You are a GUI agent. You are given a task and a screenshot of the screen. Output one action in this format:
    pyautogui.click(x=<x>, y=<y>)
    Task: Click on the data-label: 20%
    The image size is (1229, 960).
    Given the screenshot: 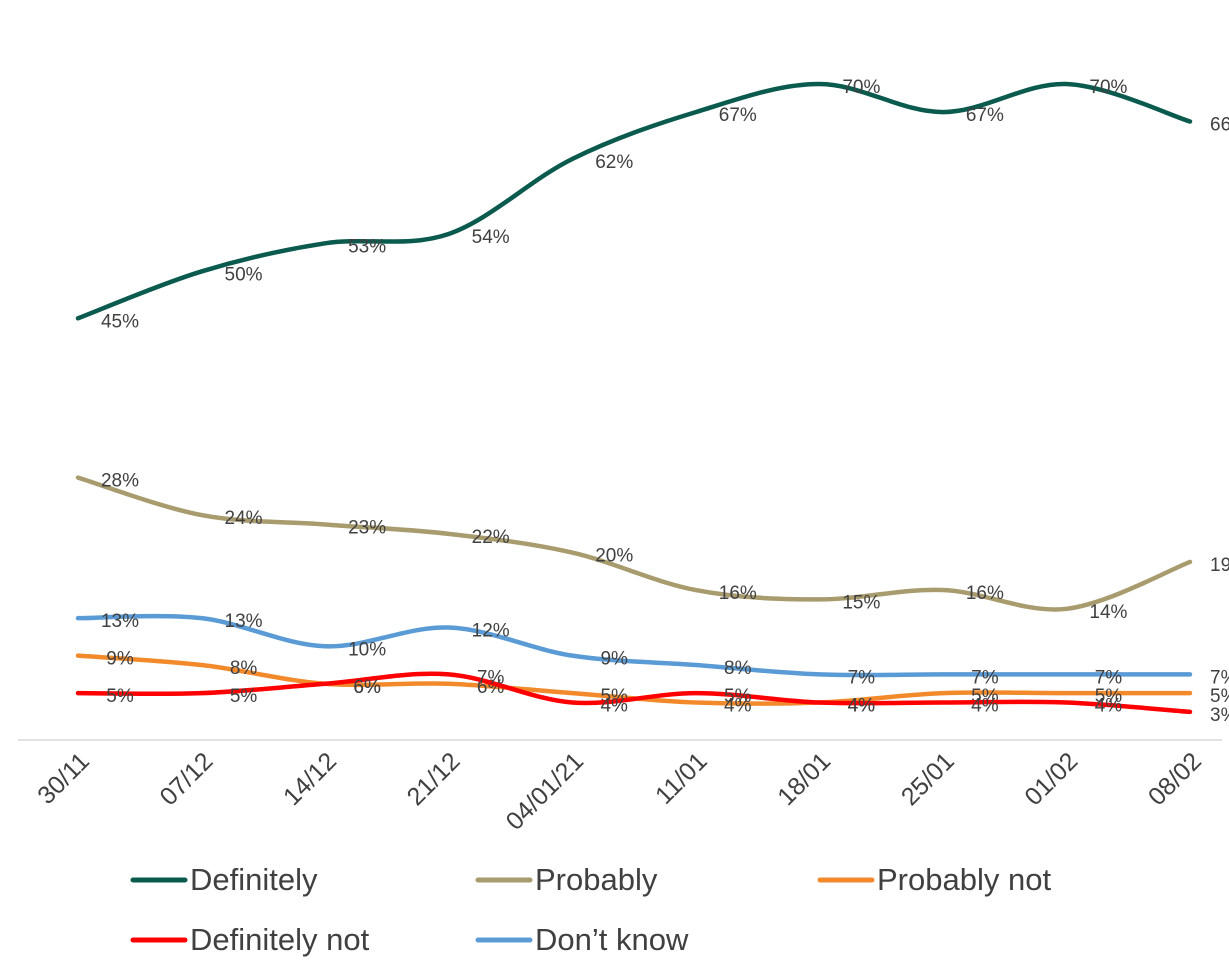 What is the action you would take?
    pyautogui.click(x=614, y=556)
    